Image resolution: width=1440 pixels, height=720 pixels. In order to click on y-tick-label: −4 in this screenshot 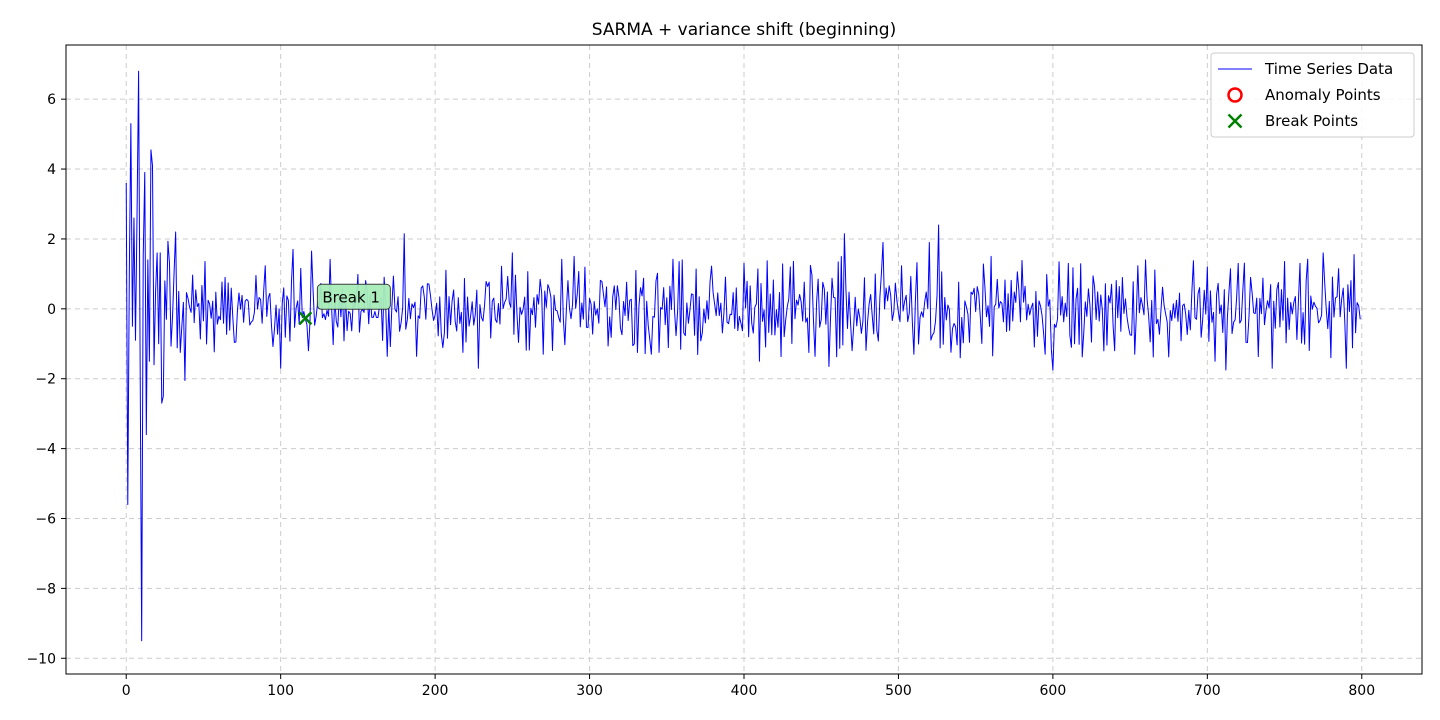, I will do `click(45, 450)`.